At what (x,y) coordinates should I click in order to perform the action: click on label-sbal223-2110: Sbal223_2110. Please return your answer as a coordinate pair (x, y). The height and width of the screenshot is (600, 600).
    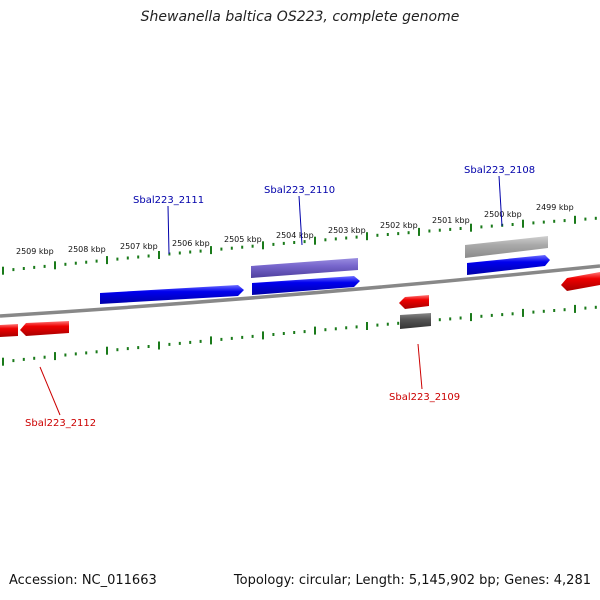
    Looking at the image, I should click on (299, 190).